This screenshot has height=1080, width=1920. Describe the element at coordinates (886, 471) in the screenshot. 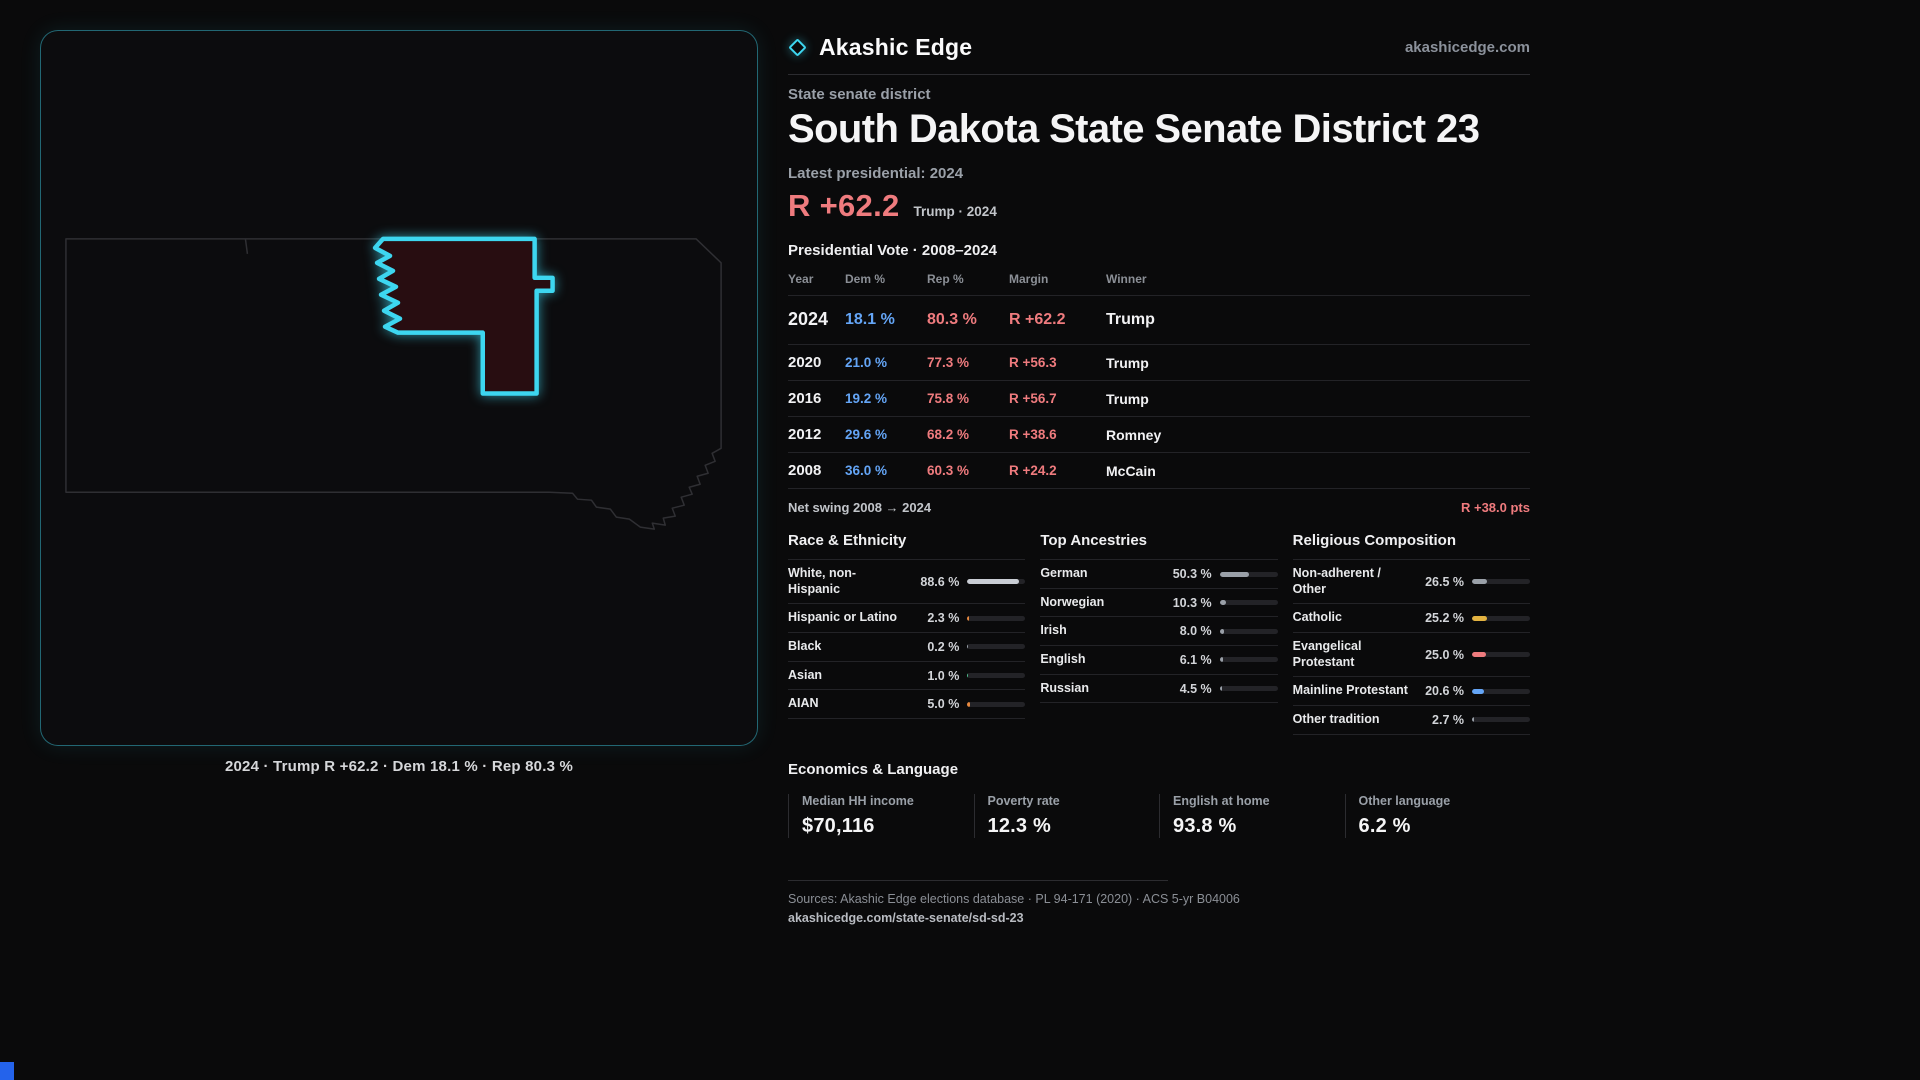

I see `vote-cell-dem: 36.0 %` at that location.